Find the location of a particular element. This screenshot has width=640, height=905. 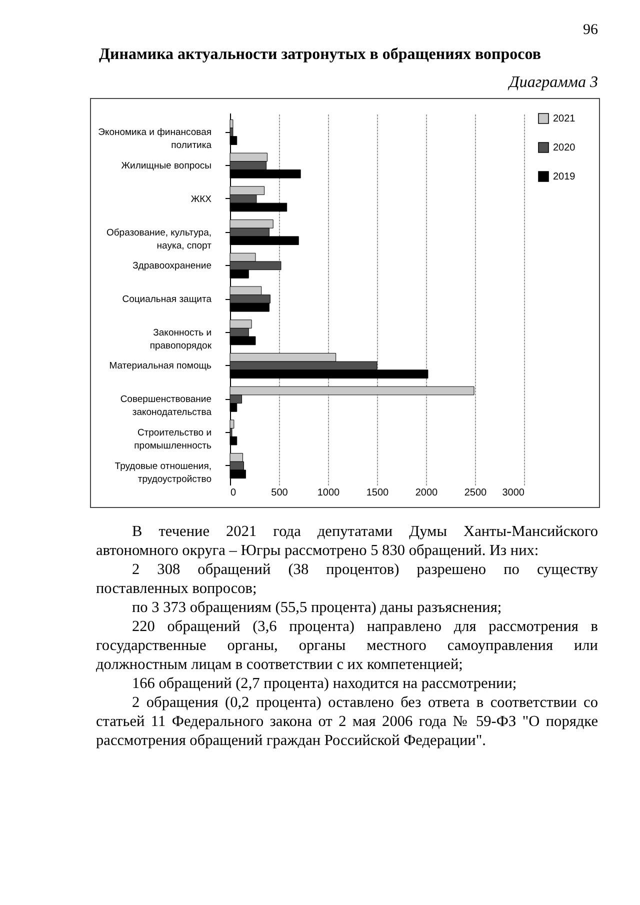

x-tick-label: 1000 is located at coordinates (328, 493).